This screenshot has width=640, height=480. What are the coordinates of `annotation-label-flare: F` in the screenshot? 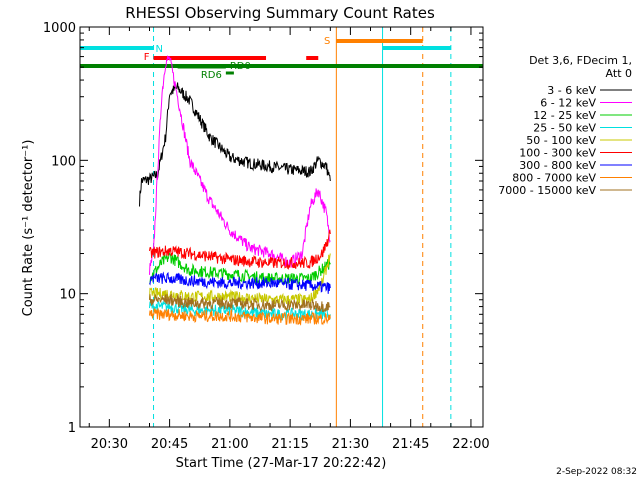 It's located at (147, 57).